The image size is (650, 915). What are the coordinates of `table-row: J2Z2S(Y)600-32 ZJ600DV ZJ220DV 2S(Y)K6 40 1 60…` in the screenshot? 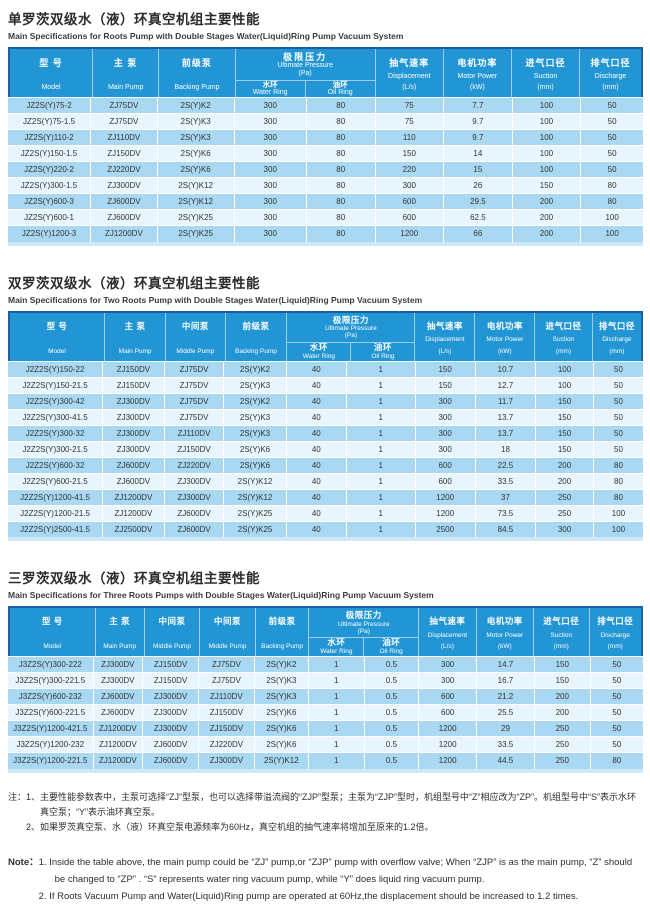 It's located at (325, 464).